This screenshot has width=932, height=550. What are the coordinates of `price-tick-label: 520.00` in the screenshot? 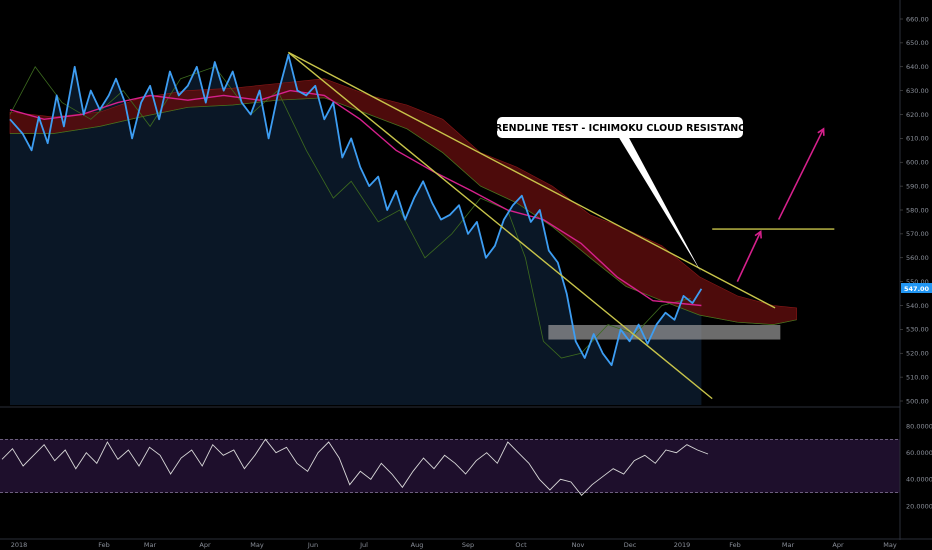 It's located at (917, 354).